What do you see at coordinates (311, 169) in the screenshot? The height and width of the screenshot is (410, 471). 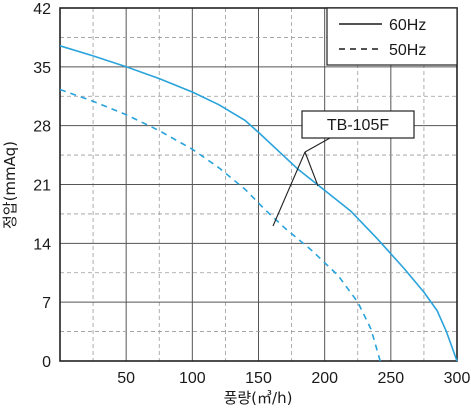 I see `annotation-leader-60hz` at bounding box center [311, 169].